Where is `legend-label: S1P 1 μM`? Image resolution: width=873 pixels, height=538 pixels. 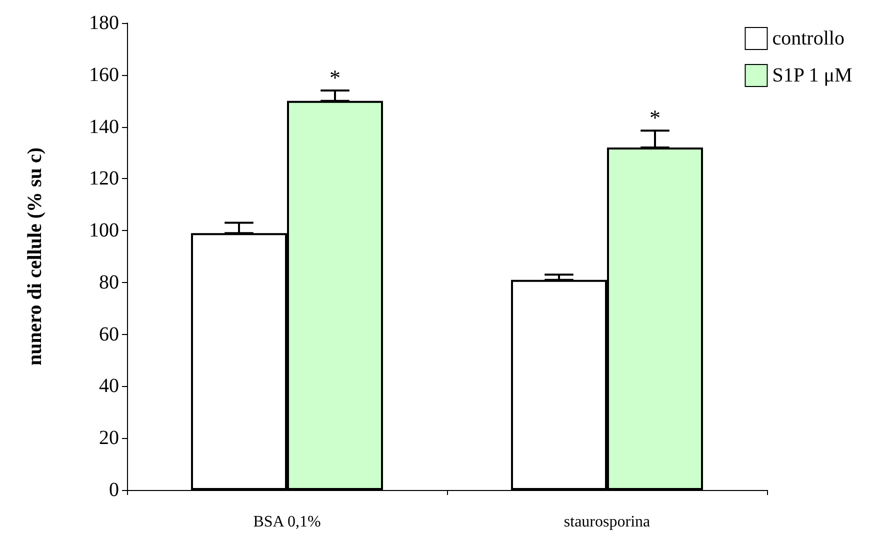 legend-label: S1P 1 μM is located at coordinates (812, 75).